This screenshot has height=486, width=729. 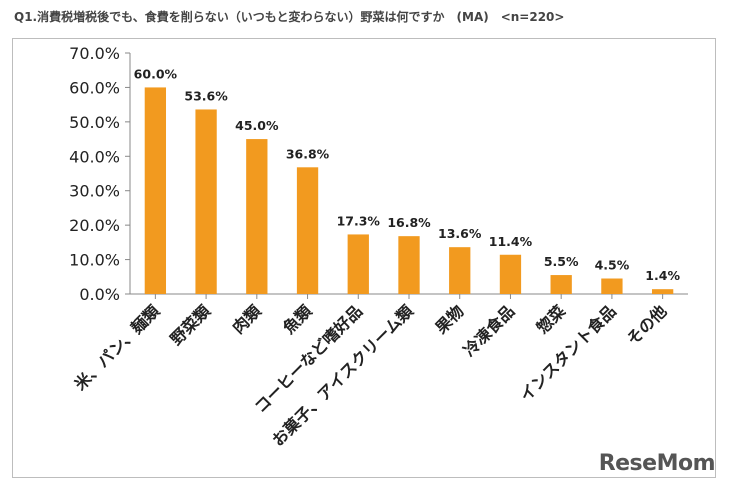 I want to click on x-tick-label: 肉類, so click(x=247, y=319).